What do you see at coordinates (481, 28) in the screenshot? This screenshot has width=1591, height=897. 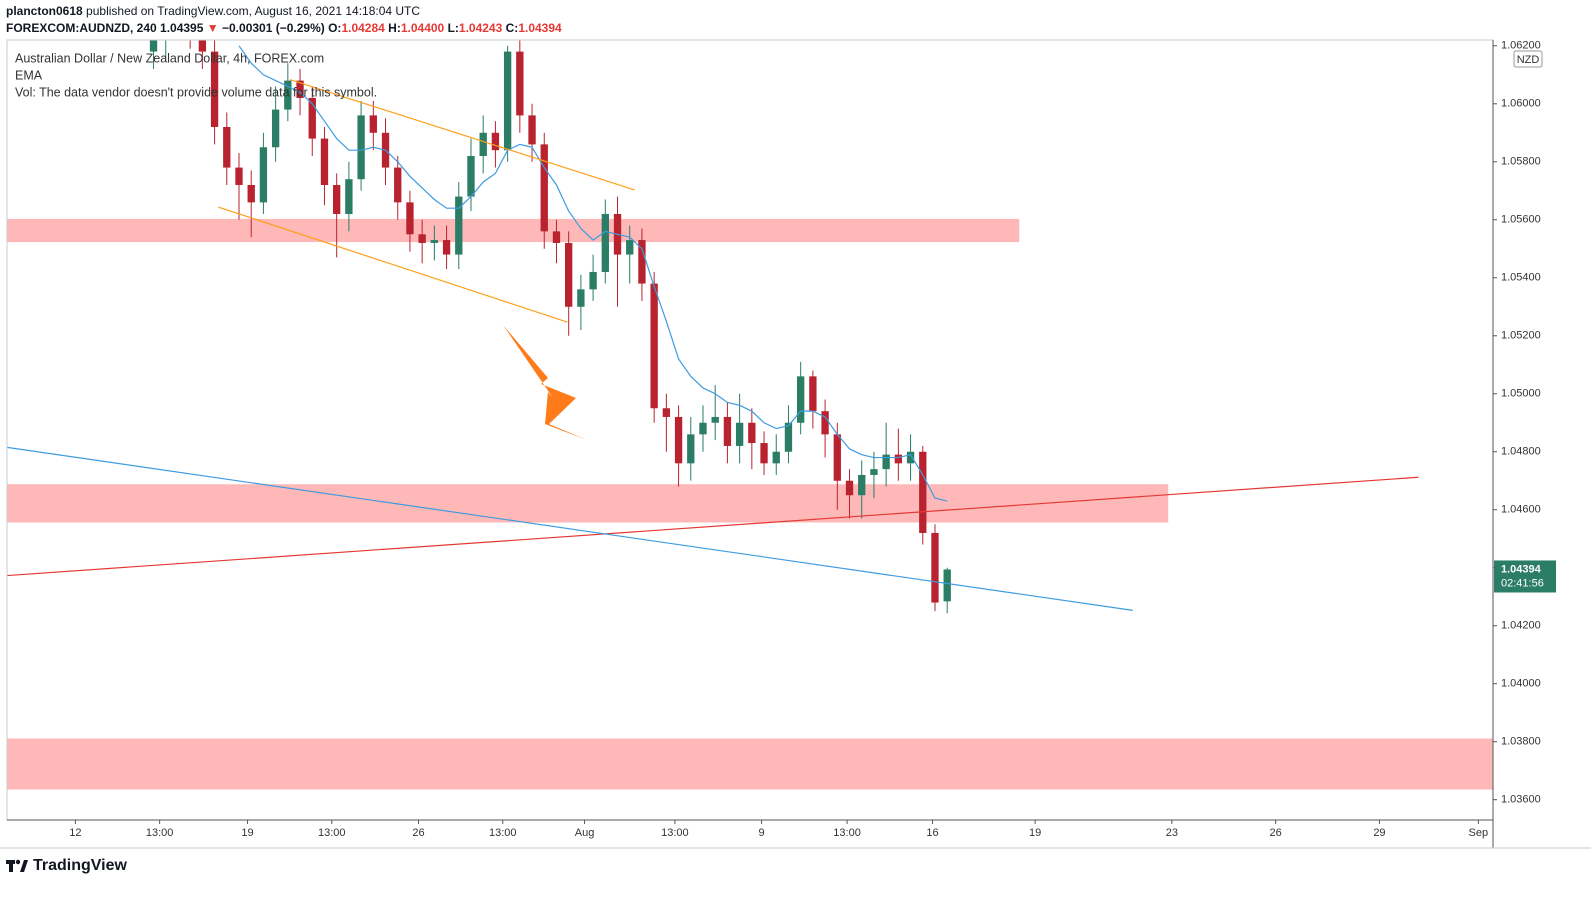 I see `ohlc-value: 1.04243` at bounding box center [481, 28].